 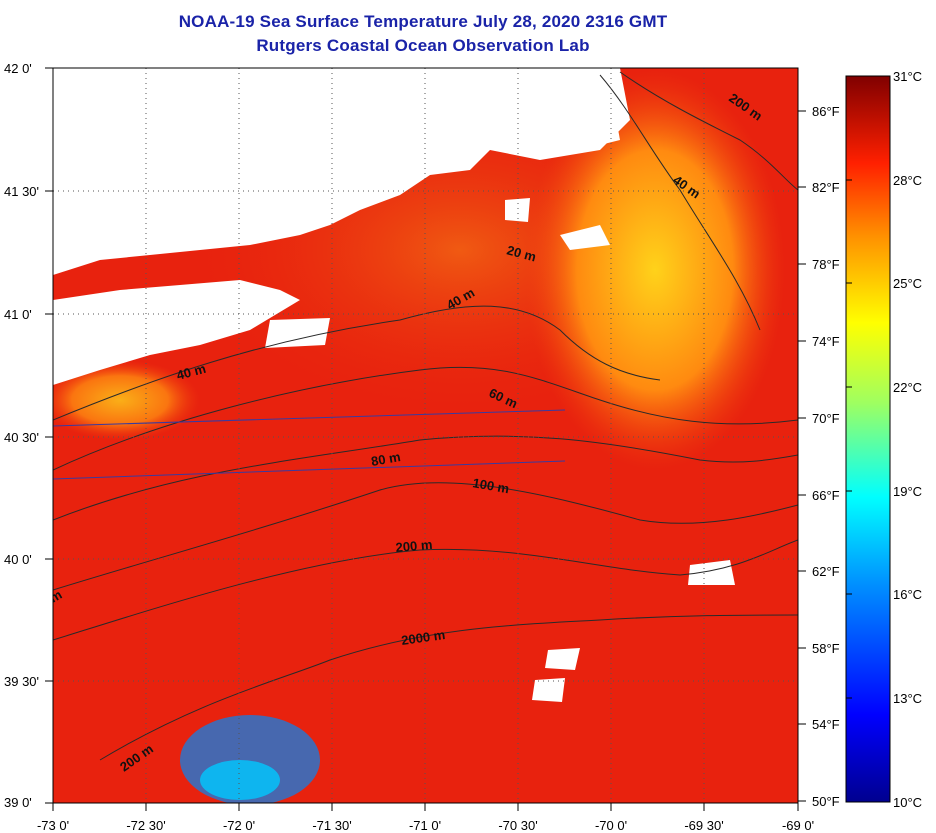 I want to click on lon-tick-label: -71 0', so click(x=425, y=825).